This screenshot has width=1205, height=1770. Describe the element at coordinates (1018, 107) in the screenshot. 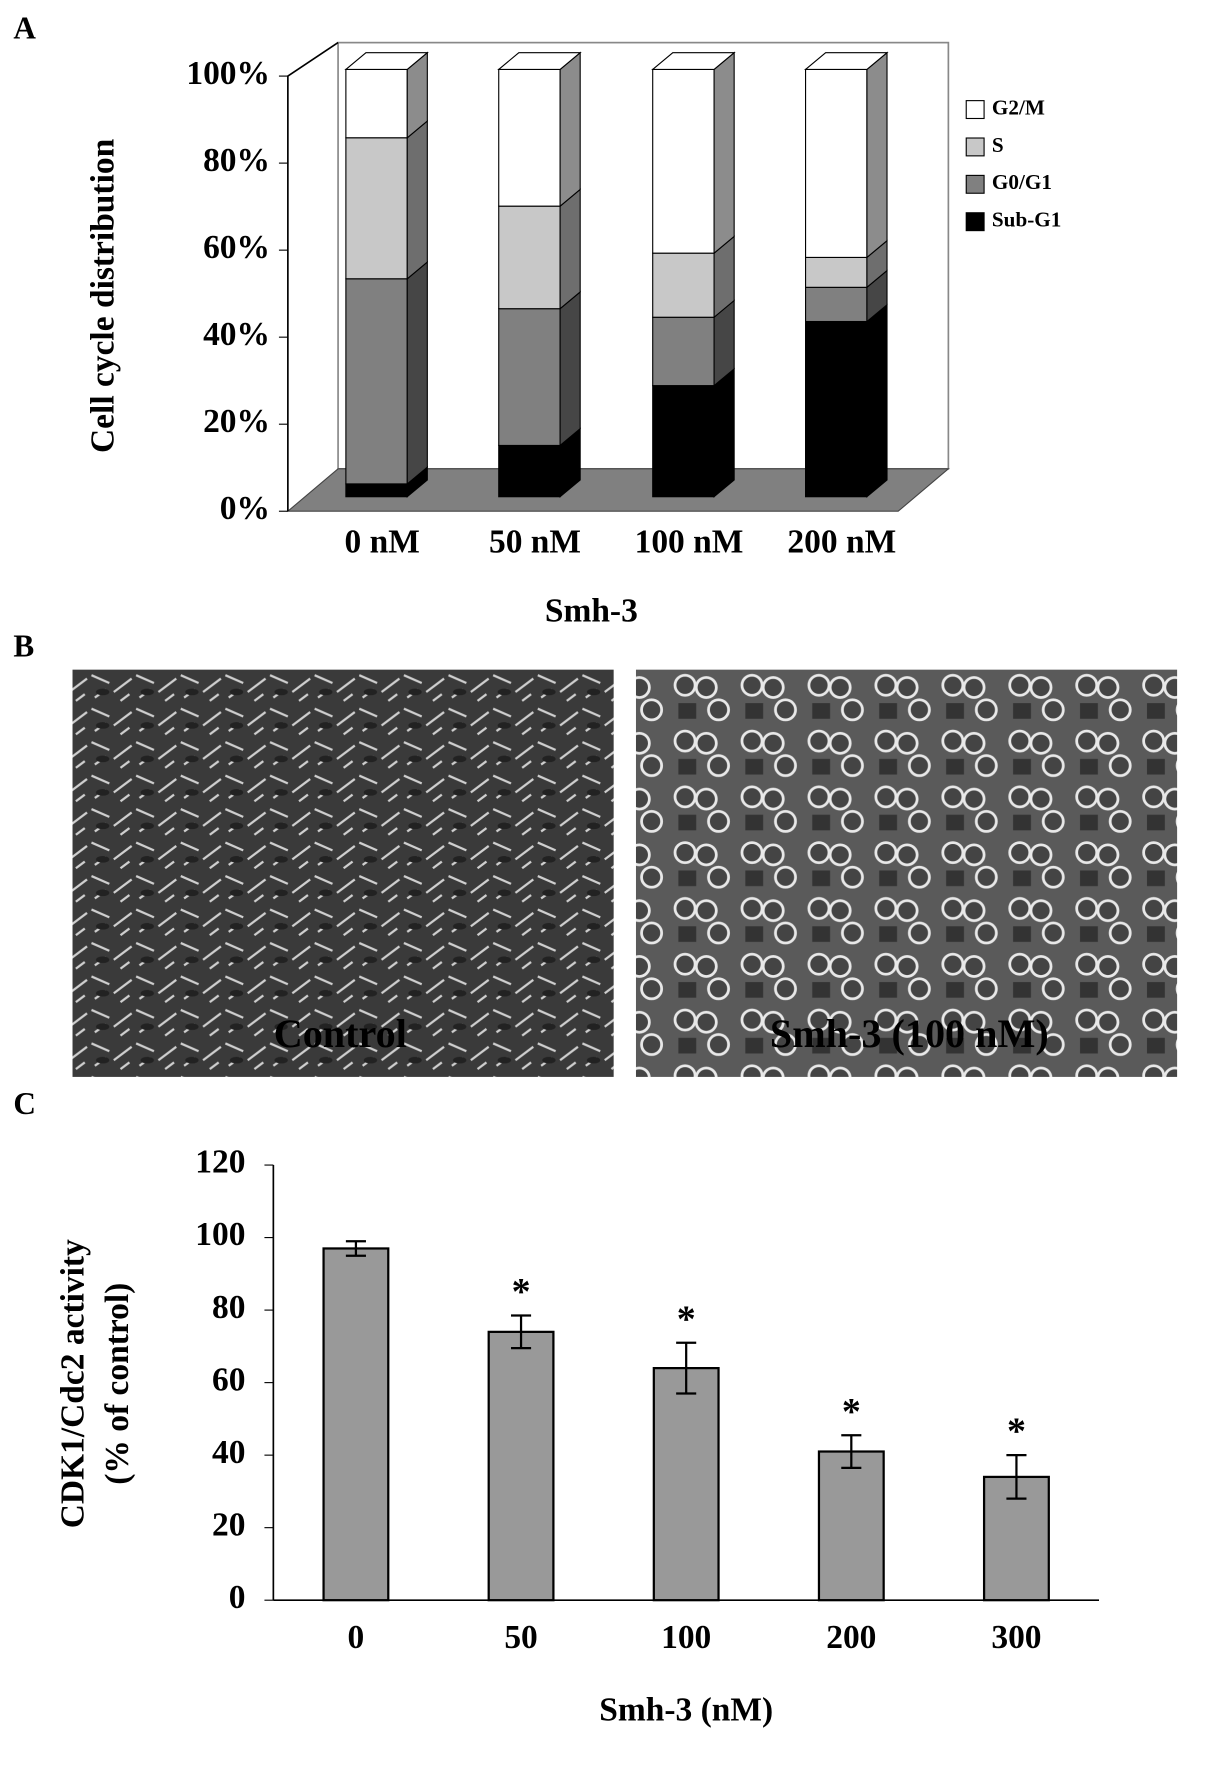

I see `legend-label: G2/M` at that location.